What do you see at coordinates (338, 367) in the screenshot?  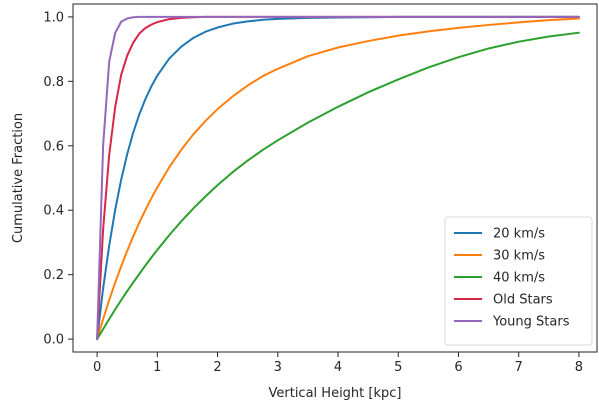 I see `x-tick-label: 4` at bounding box center [338, 367].